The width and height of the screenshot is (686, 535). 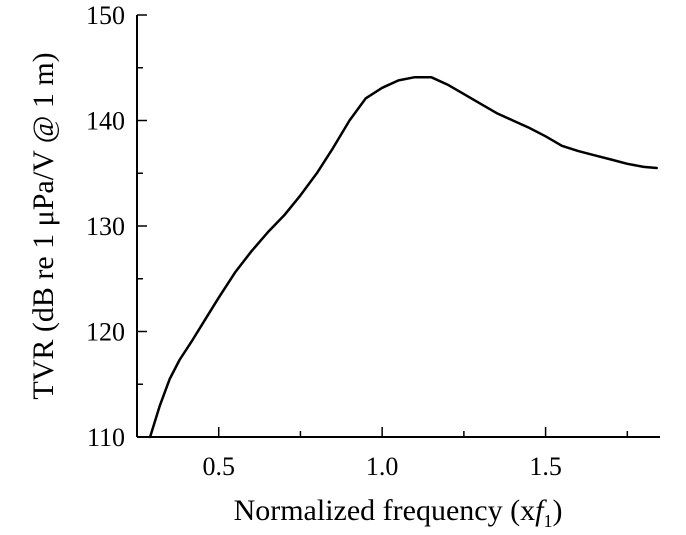 I want to click on x-axis-title: Normalized frequency (xf1), so click(x=398, y=512).